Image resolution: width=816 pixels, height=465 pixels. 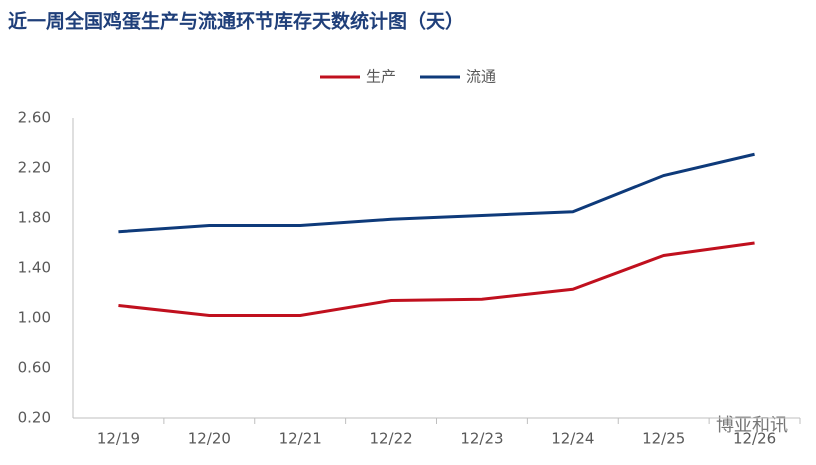 What do you see at coordinates (209, 439) in the screenshot?
I see `x-tick-label: 12/20` at bounding box center [209, 439].